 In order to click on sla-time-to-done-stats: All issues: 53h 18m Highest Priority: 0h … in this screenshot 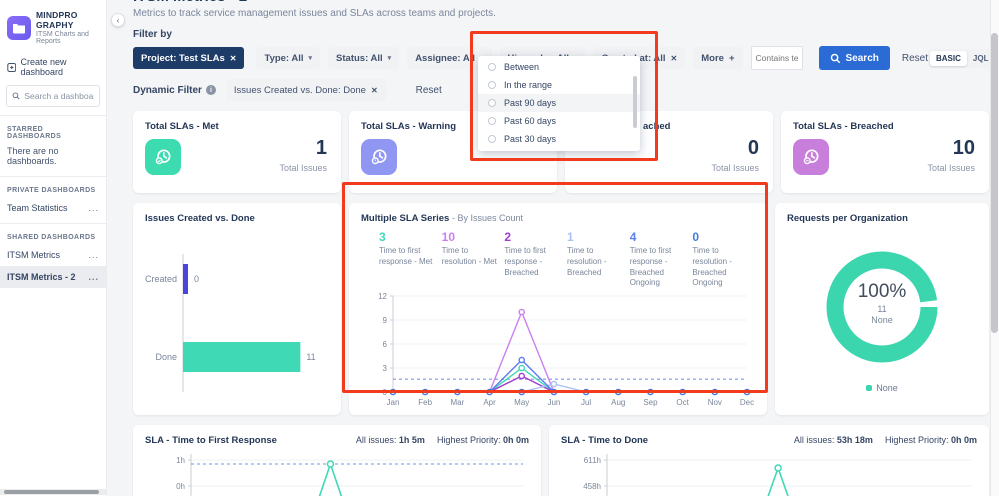, I will do `click(885, 440)`.